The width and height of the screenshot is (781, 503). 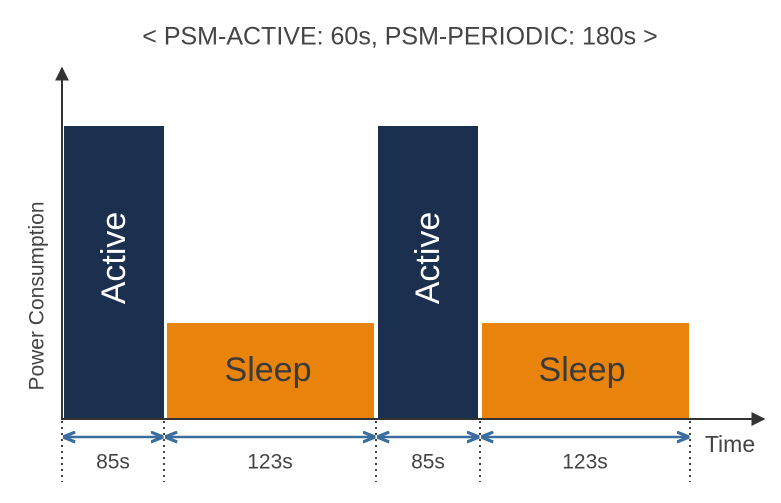 I want to click on y-axis-label: Power Consumption, so click(x=37, y=295).